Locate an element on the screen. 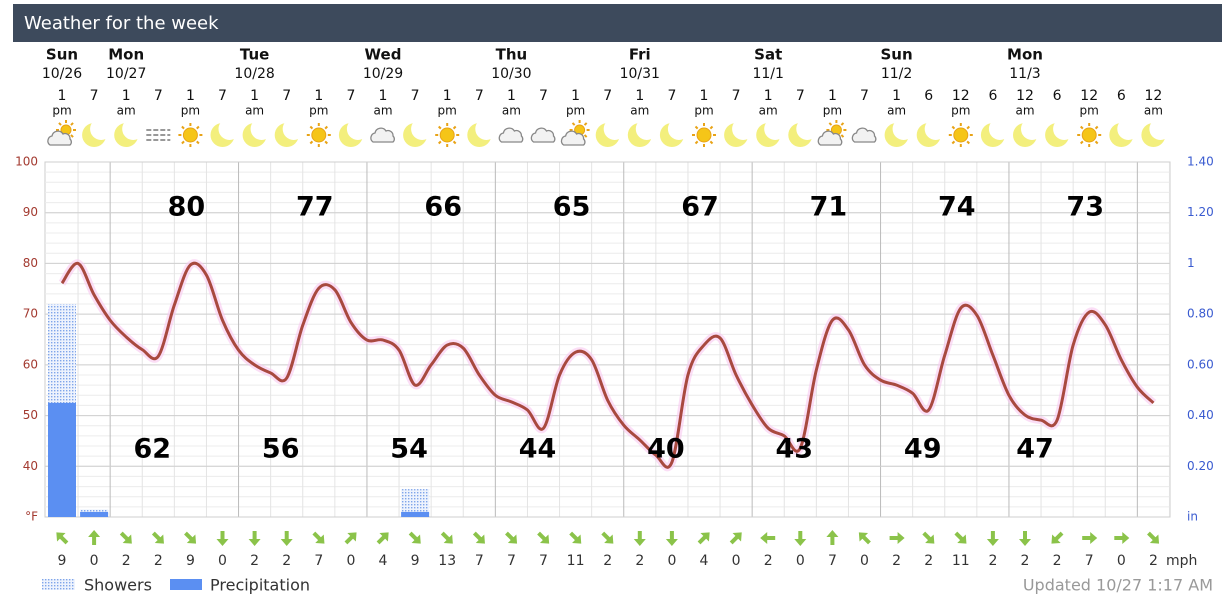 The width and height of the screenshot is (1225, 602). legend-label: Precipitation is located at coordinates (260, 585).